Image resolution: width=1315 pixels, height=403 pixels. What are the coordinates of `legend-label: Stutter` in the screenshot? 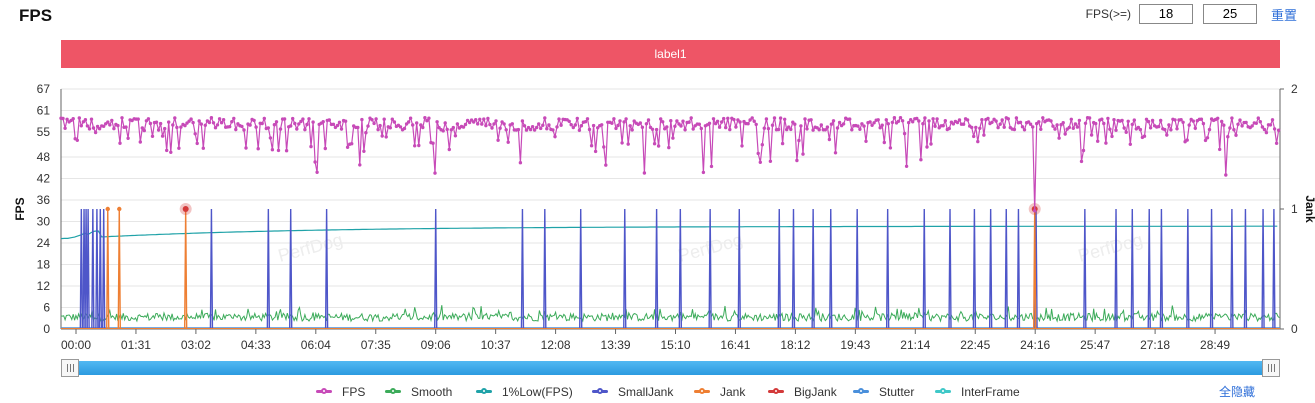 It's located at (897, 392).